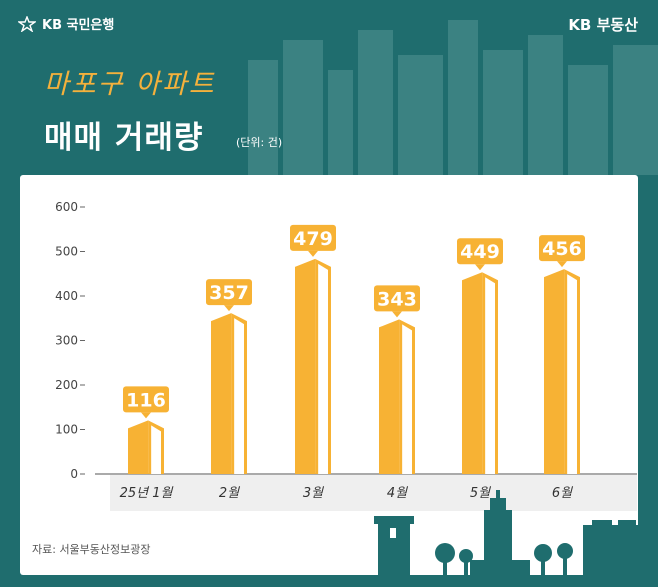  Describe the element at coordinates (603, 25) in the screenshot. I see `brand-name: KB 부동산` at that location.